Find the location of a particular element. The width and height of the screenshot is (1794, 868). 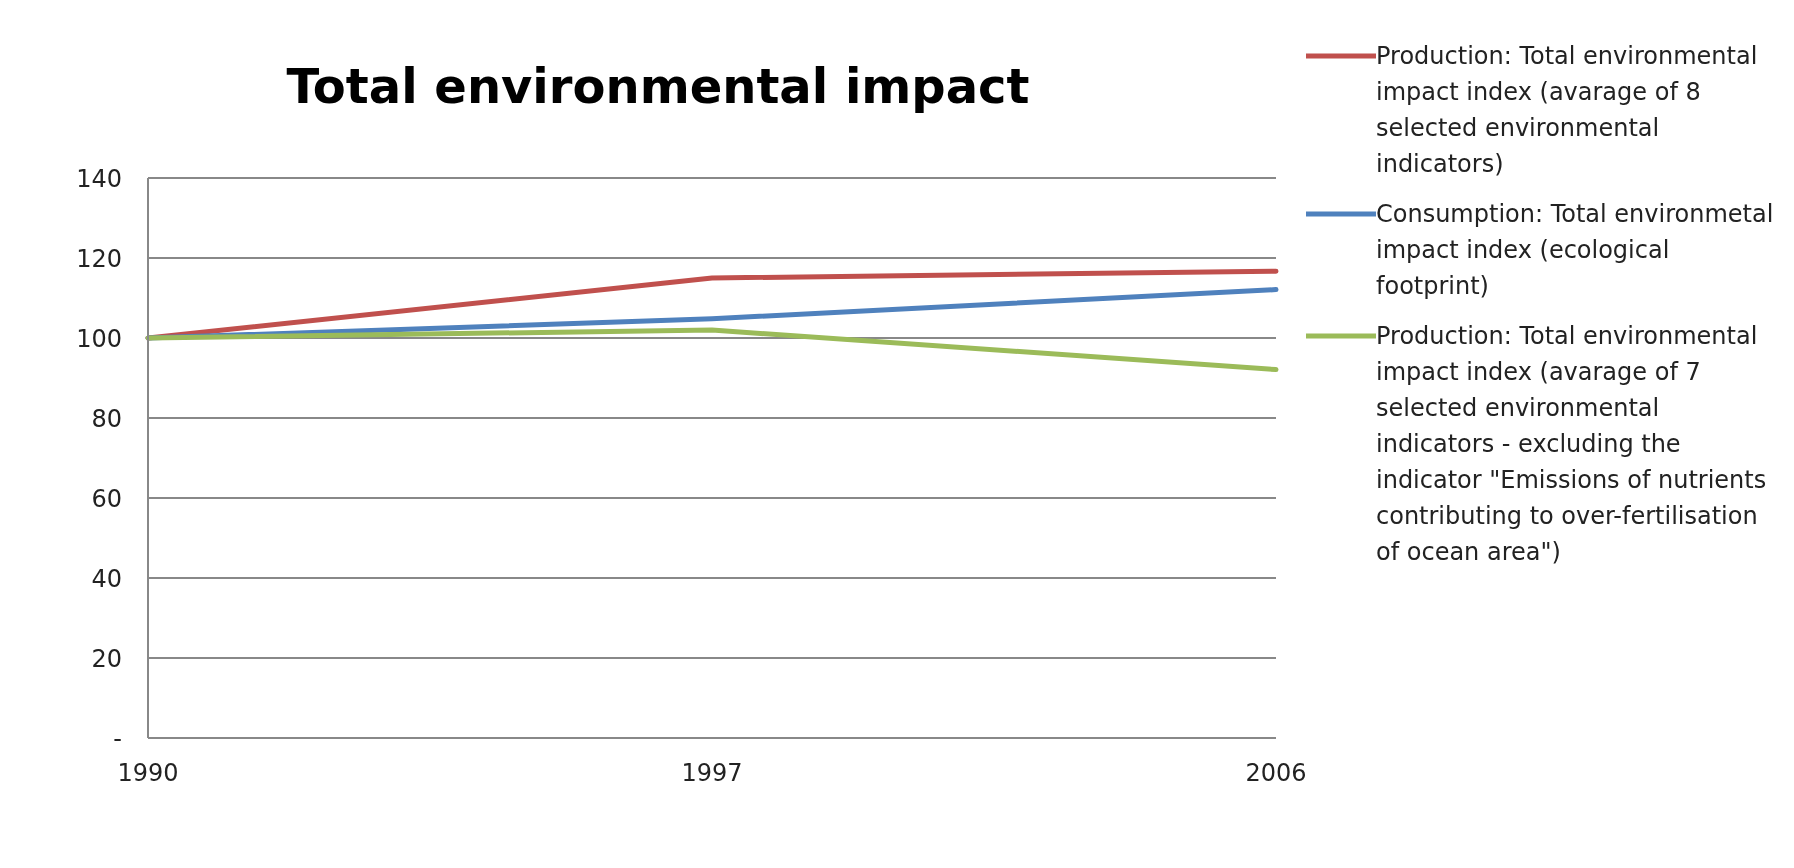

x-tick-label: 1990 is located at coordinates (148, 773).